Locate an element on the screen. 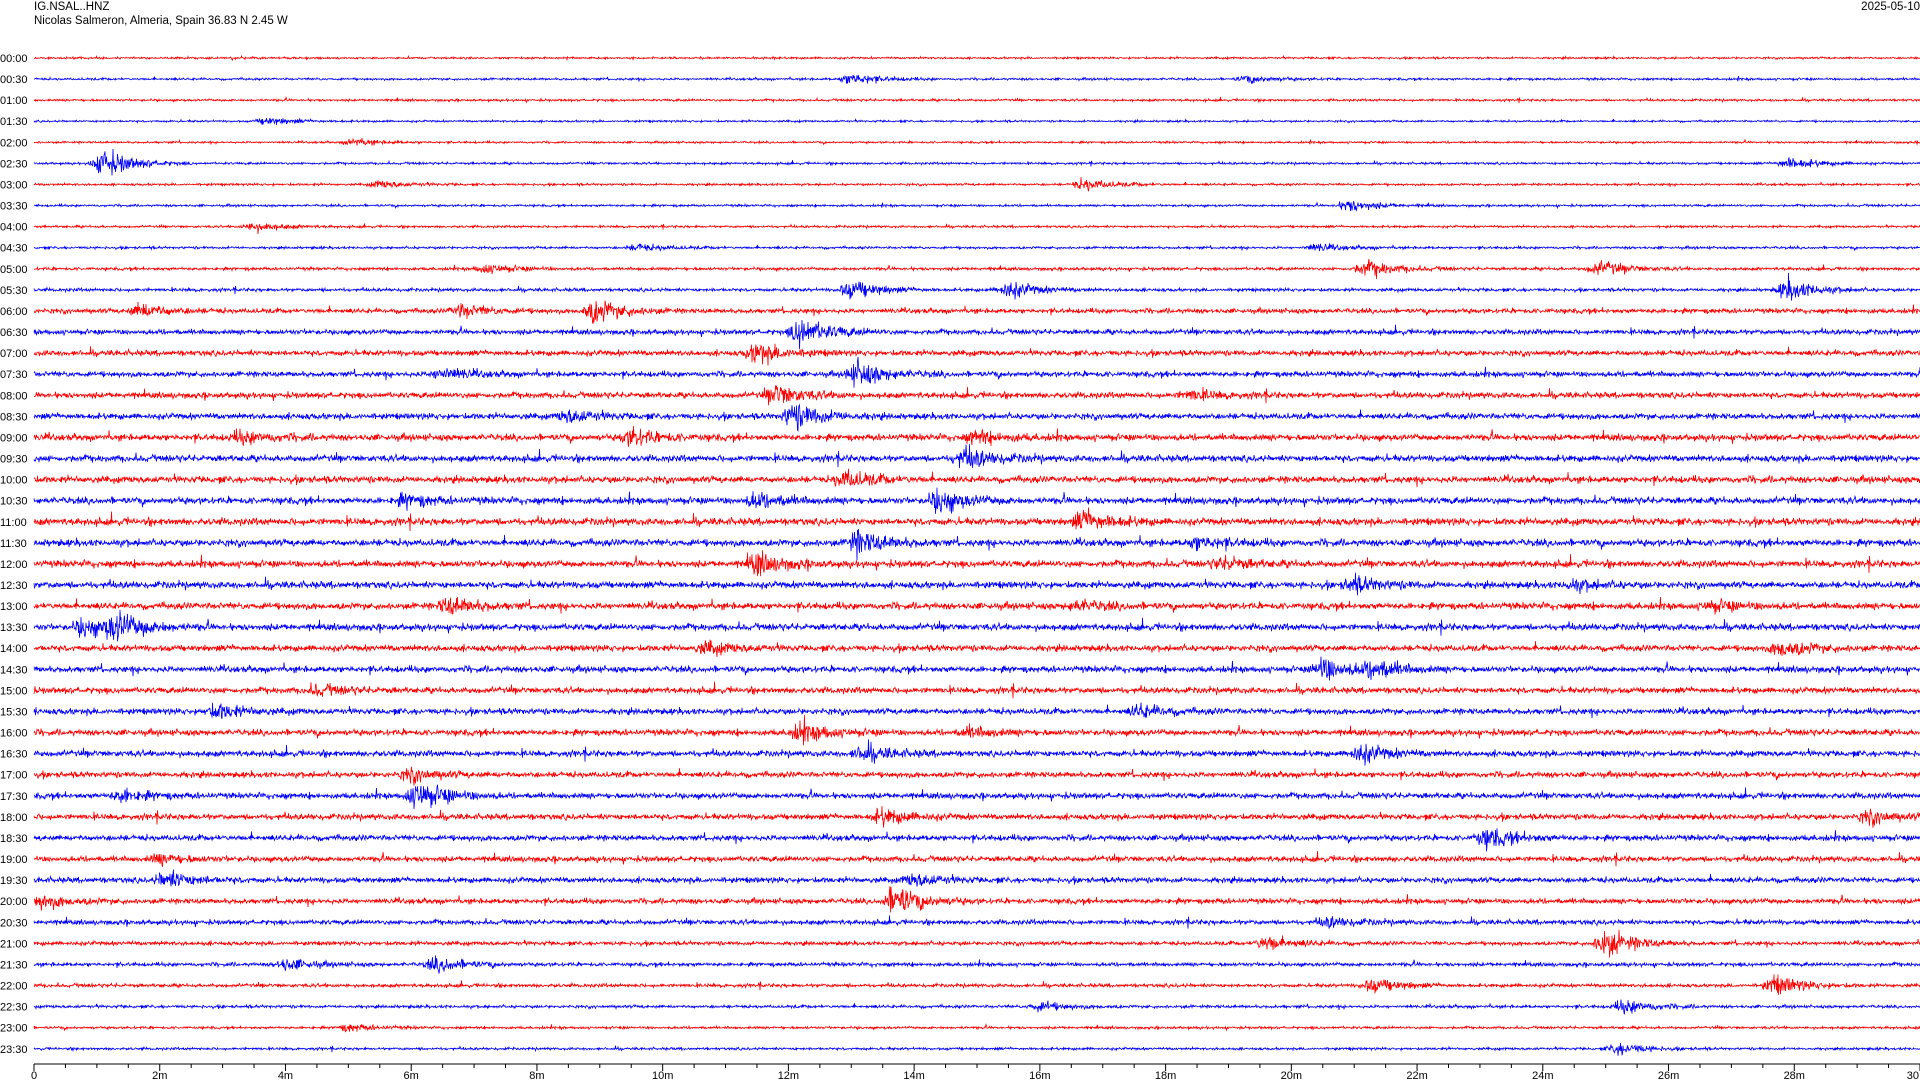 Image resolution: width=1920 pixels, height=1080 pixels. row-label-0530: 05:30 is located at coordinates (14, 291).